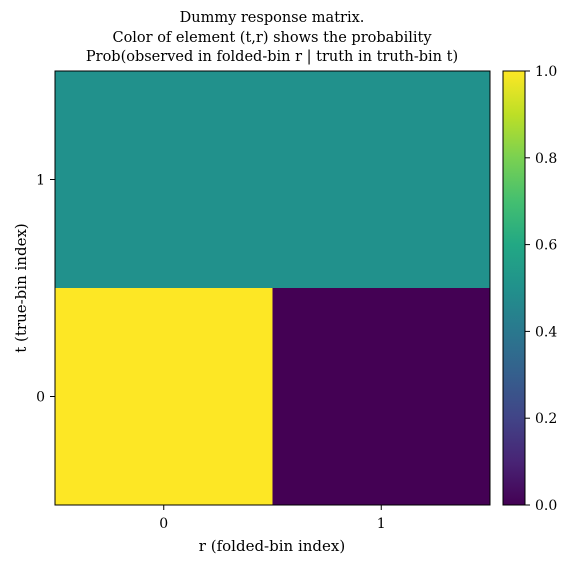  Describe the element at coordinates (381, 179) in the screenshot. I see `heatmap-cell-t1-r1` at that location.